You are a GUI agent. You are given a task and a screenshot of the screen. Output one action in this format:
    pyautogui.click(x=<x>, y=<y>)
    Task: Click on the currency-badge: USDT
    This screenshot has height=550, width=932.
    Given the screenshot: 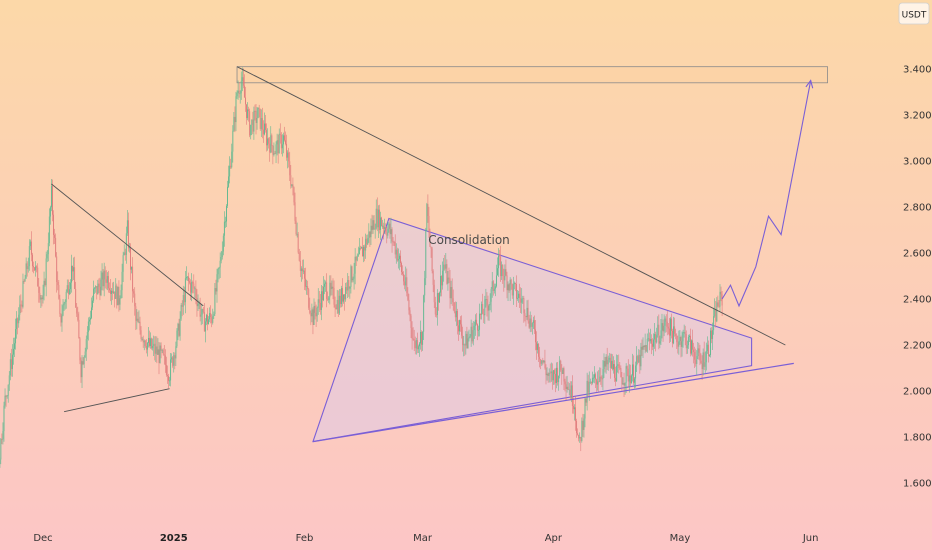 What is the action you would take?
    pyautogui.click(x=914, y=13)
    